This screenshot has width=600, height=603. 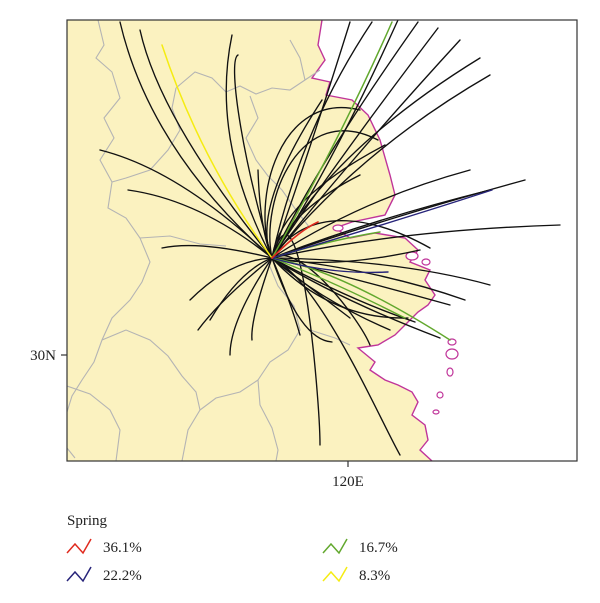 What do you see at coordinates (87, 521) in the screenshot?
I see `legend-title: Spring` at bounding box center [87, 521].